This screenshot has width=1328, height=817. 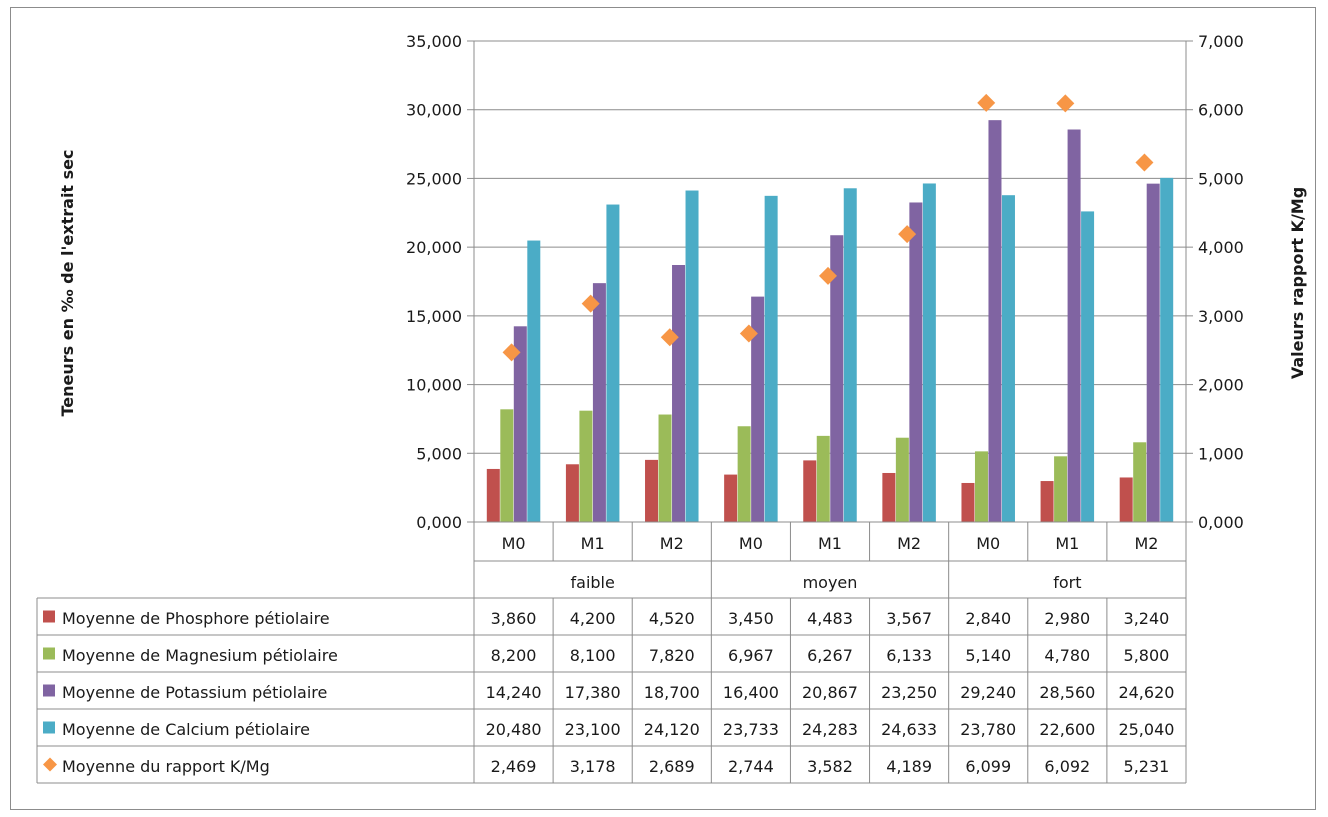 What do you see at coordinates (988, 692) in the screenshot?
I see `data-label: 29,240` at bounding box center [988, 692].